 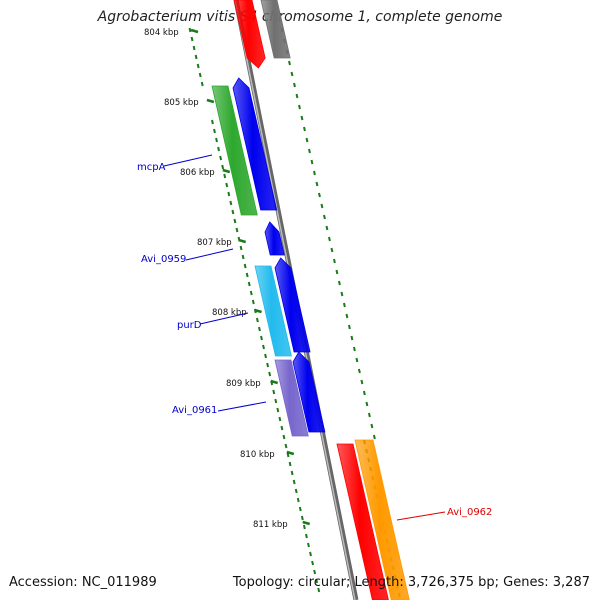 I want to click on kbp-label: 809 kbp, so click(x=243, y=384).